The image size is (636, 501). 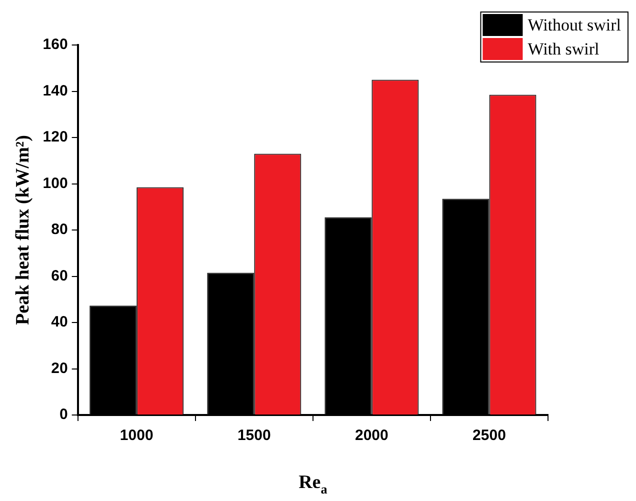 What do you see at coordinates (55, 137) in the screenshot?
I see `y-tick-label: 120` at bounding box center [55, 137].